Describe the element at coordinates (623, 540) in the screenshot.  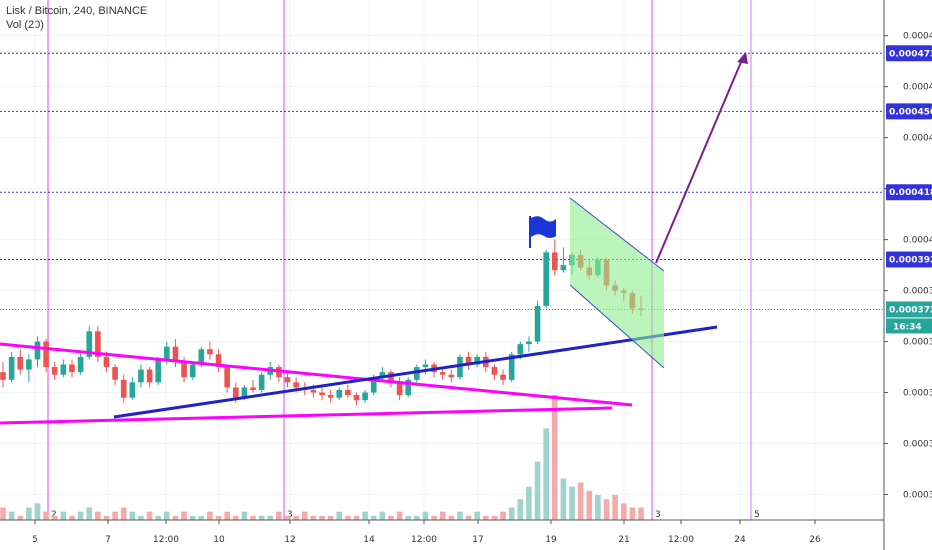
I see `time-tick-label: 21` at that location.